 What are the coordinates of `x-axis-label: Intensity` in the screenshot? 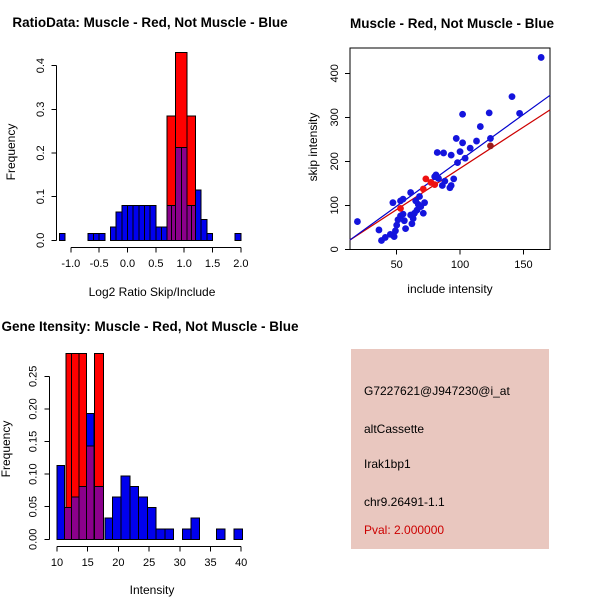 It's located at (152, 590).